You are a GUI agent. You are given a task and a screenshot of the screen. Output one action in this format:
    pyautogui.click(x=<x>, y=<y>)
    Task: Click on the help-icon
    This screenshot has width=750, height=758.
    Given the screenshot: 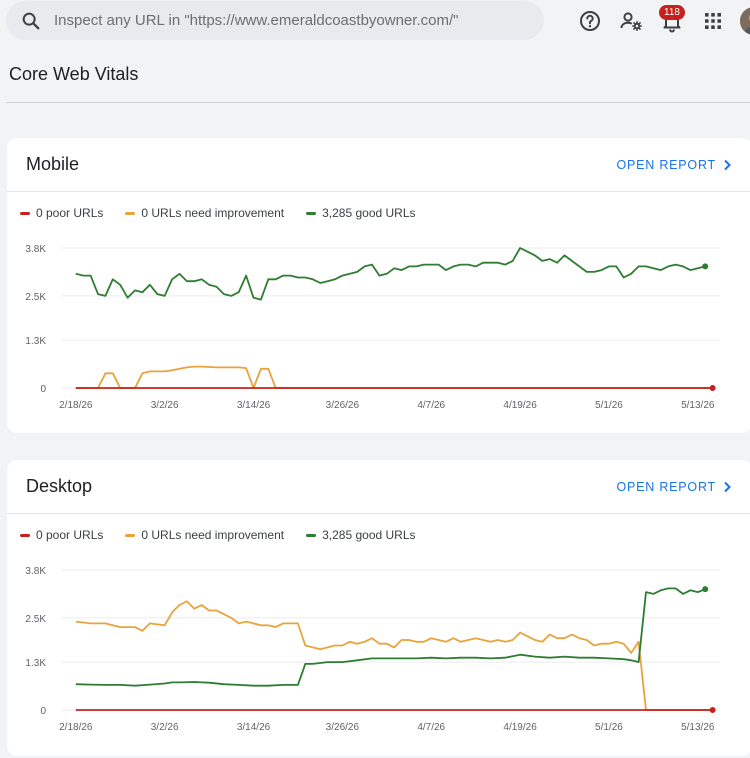 What is the action you would take?
    pyautogui.click(x=590, y=21)
    